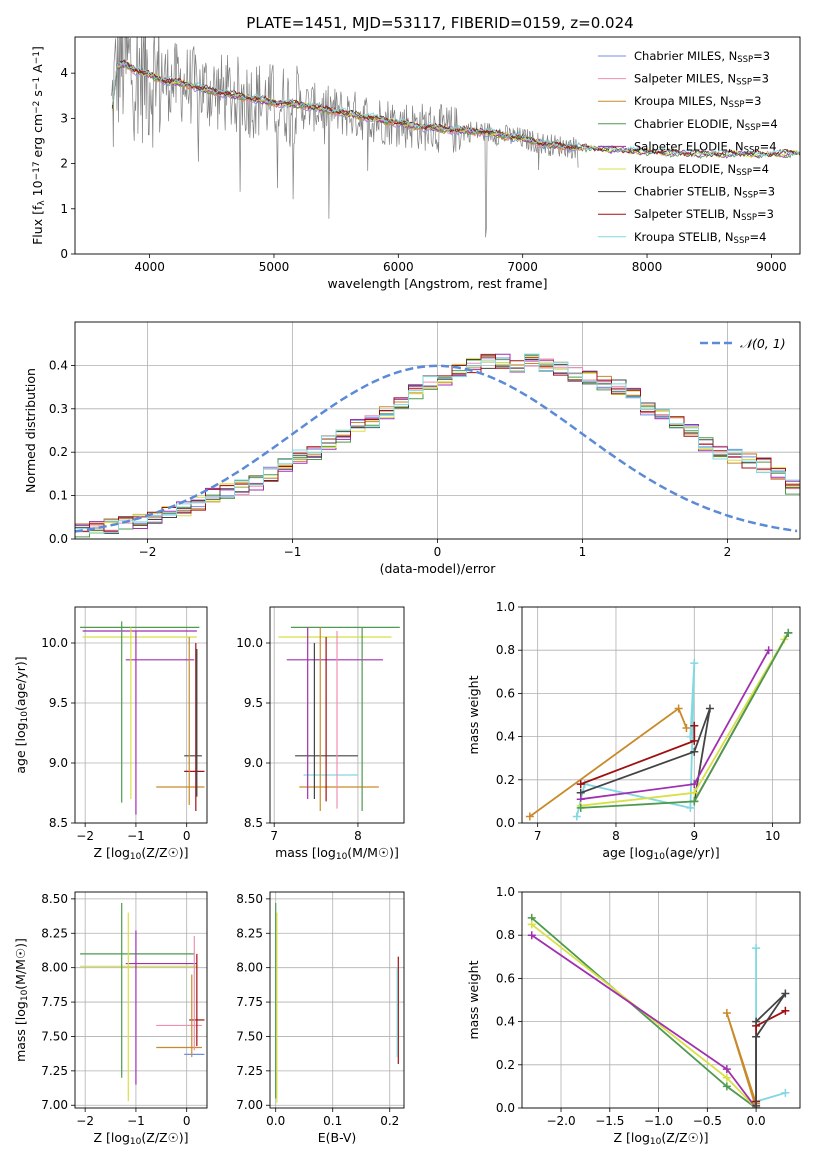 Image resolution: width=819 pixels, height=1170 pixels. Describe the element at coordinates (707, 1121) in the screenshot. I see `x-tick-label: −0.5` at that location.